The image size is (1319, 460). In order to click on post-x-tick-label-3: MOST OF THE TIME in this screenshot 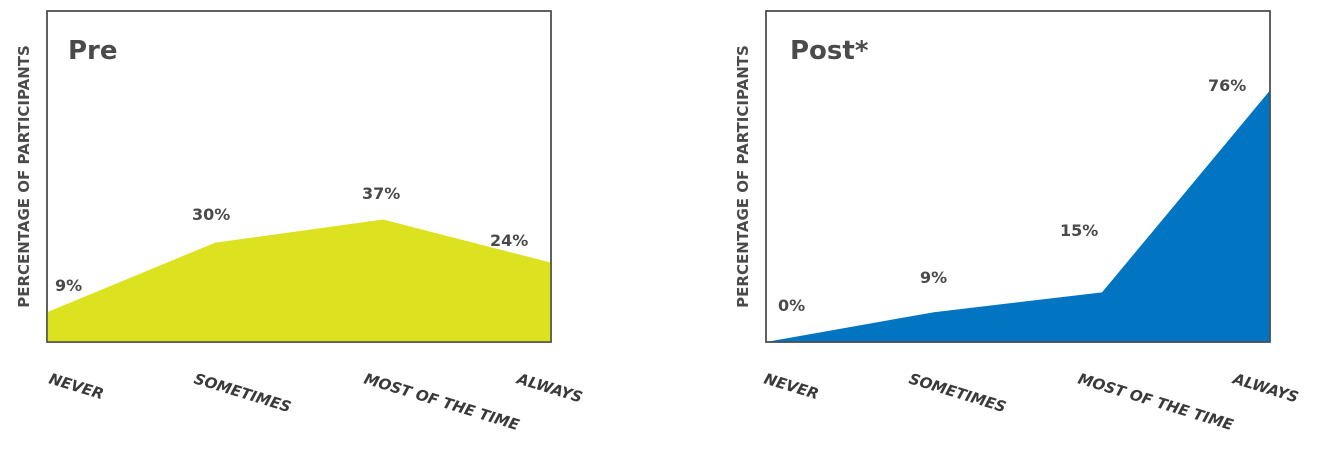, I will do `click(1156, 402)`.